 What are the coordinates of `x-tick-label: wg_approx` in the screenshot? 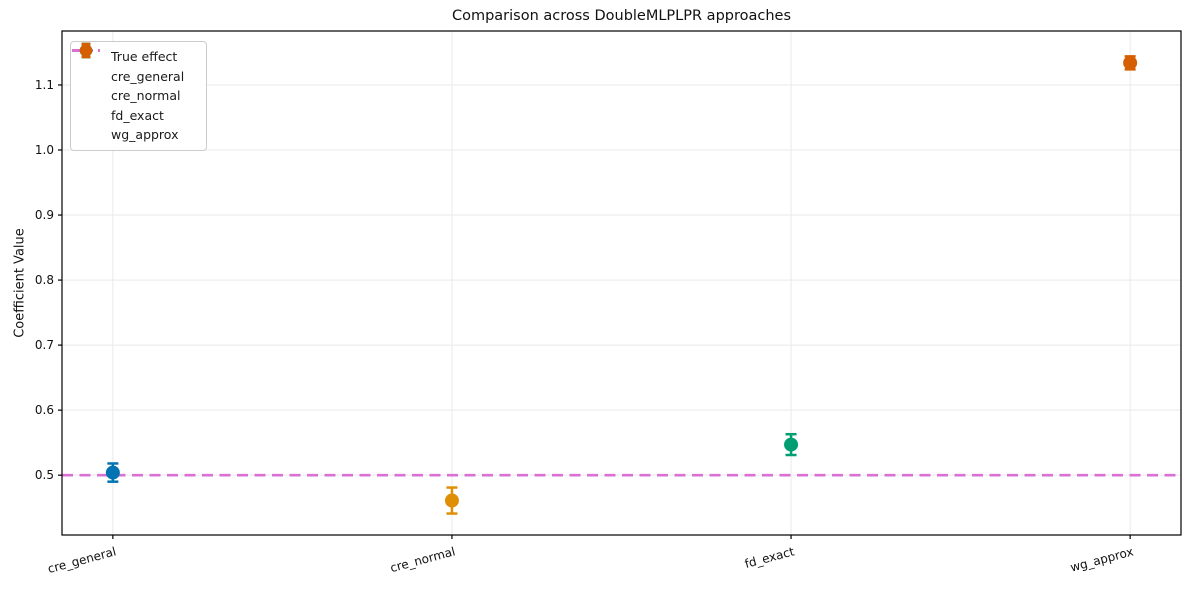 It's located at (1102, 559).